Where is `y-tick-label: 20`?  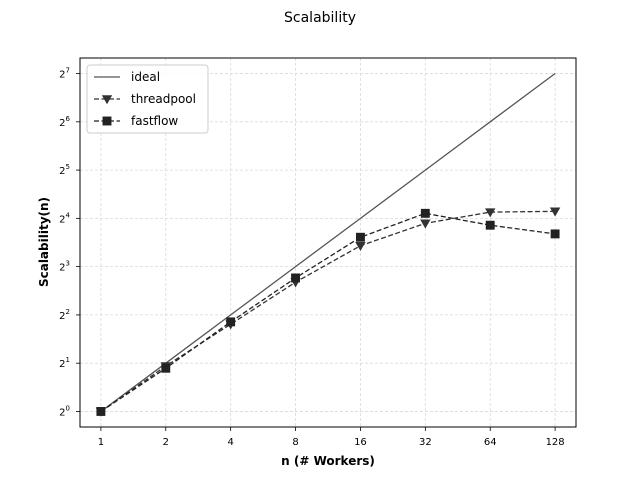 y-tick-label: 20 is located at coordinates (64, 411).